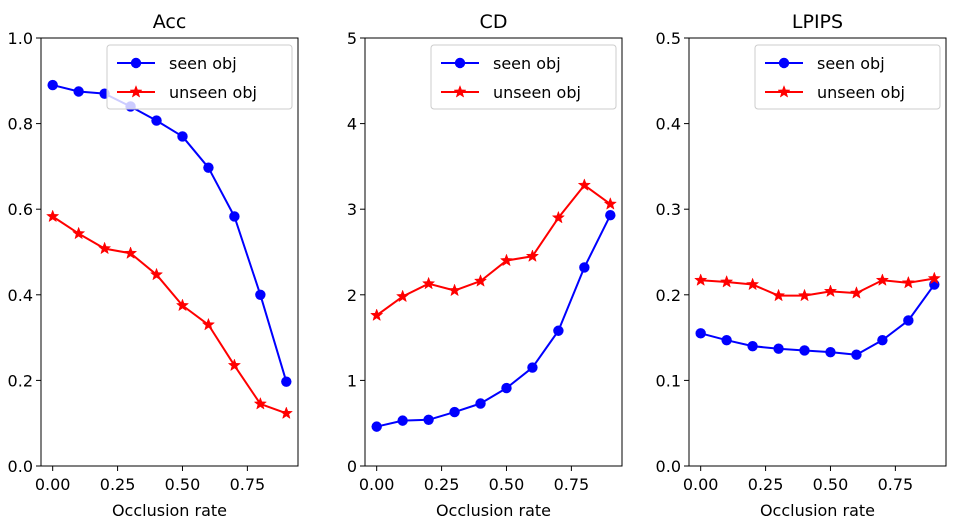 Image resolution: width=963 pixels, height=527 pixels. What do you see at coordinates (377, 484) in the screenshot?
I see `x-tick-label: 0.00` at bounding box center [377, 484].